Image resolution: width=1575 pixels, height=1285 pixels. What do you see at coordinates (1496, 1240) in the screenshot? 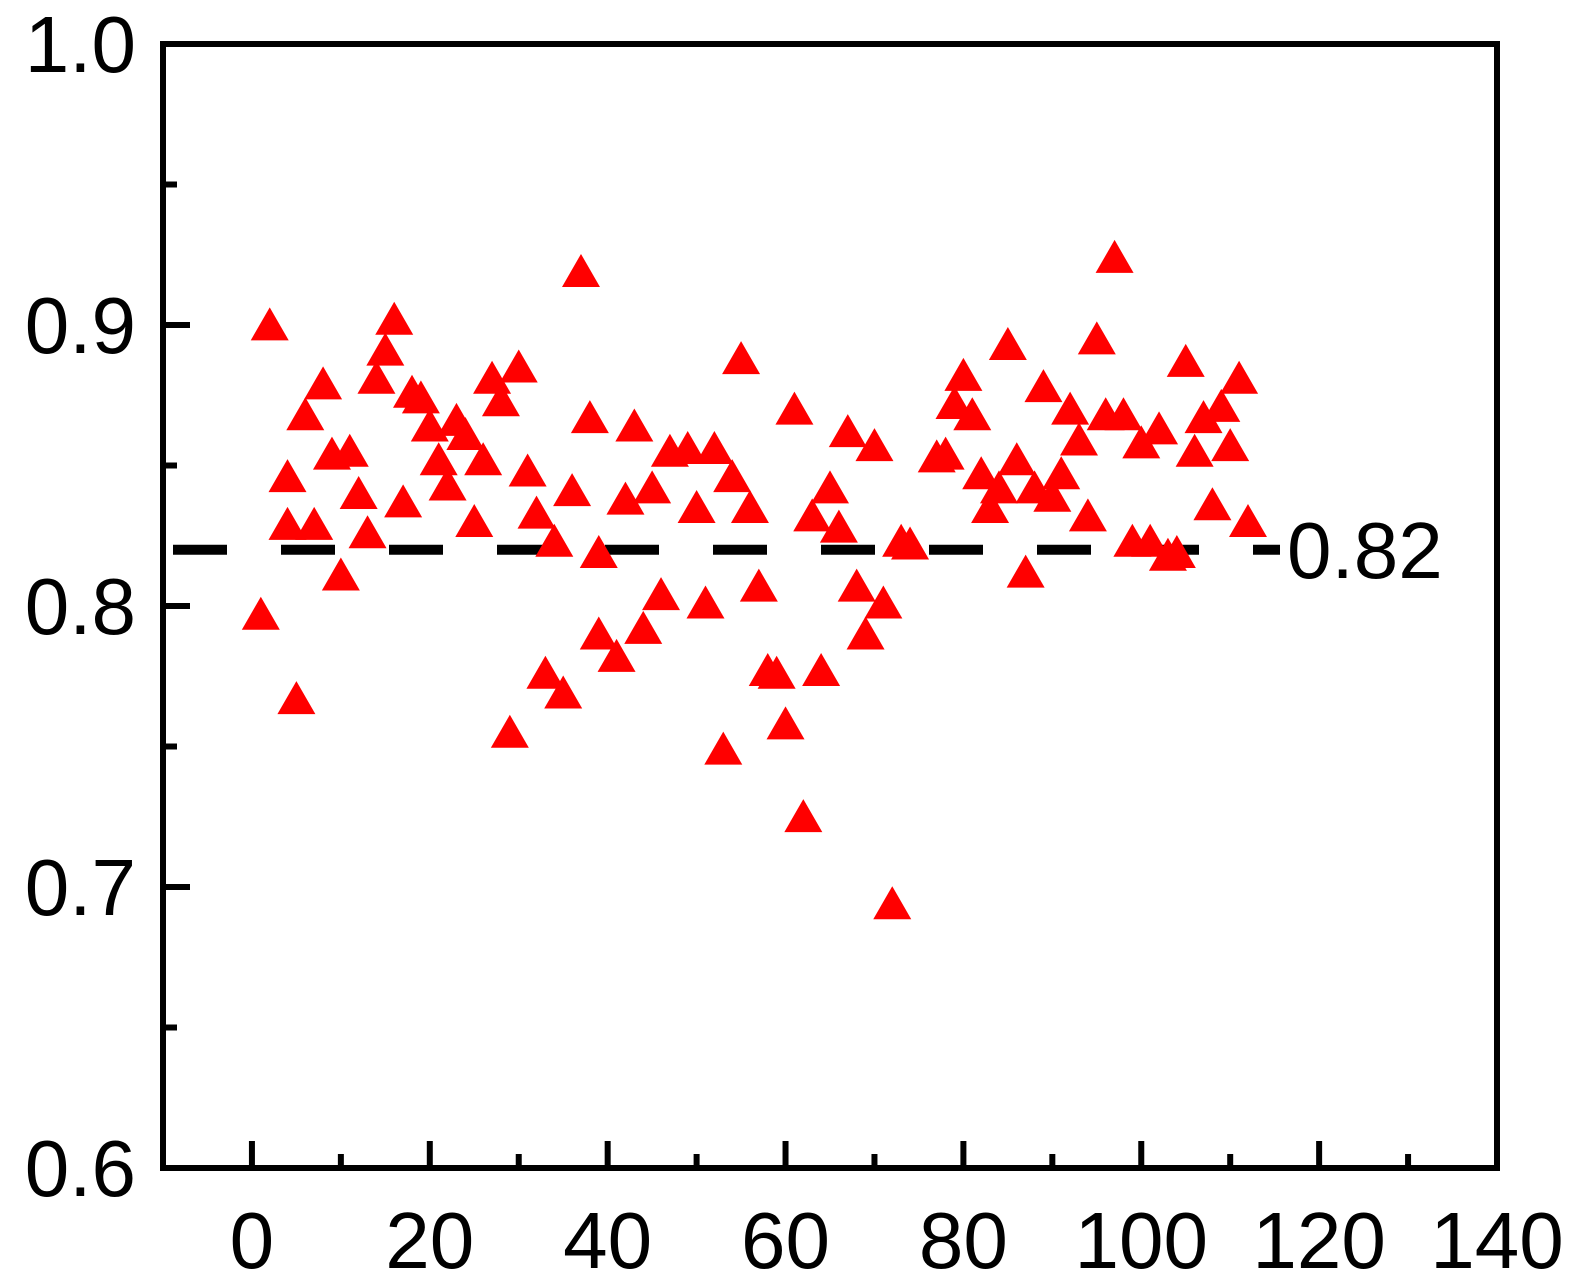
I see `x-tick-label: 140` at bounding box center [1496, 1240].